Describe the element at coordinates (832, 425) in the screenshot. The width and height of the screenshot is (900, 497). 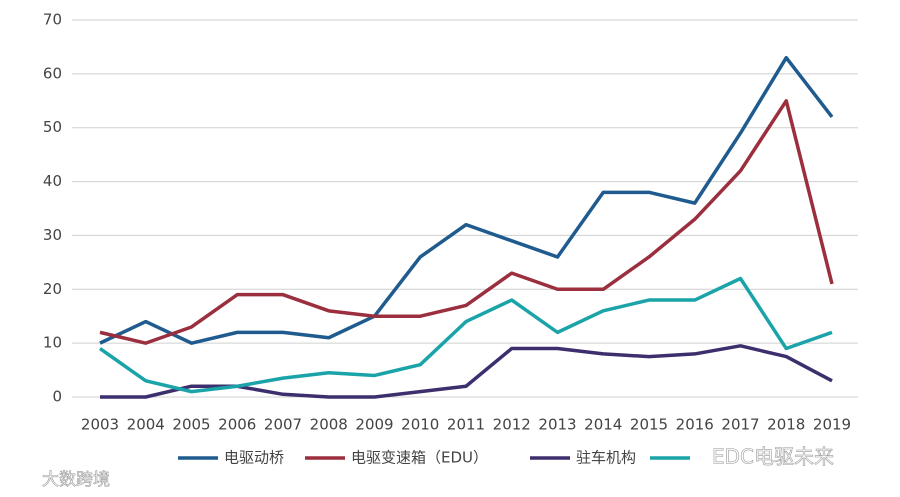
I see `x-tick-label: 2019` at that location.